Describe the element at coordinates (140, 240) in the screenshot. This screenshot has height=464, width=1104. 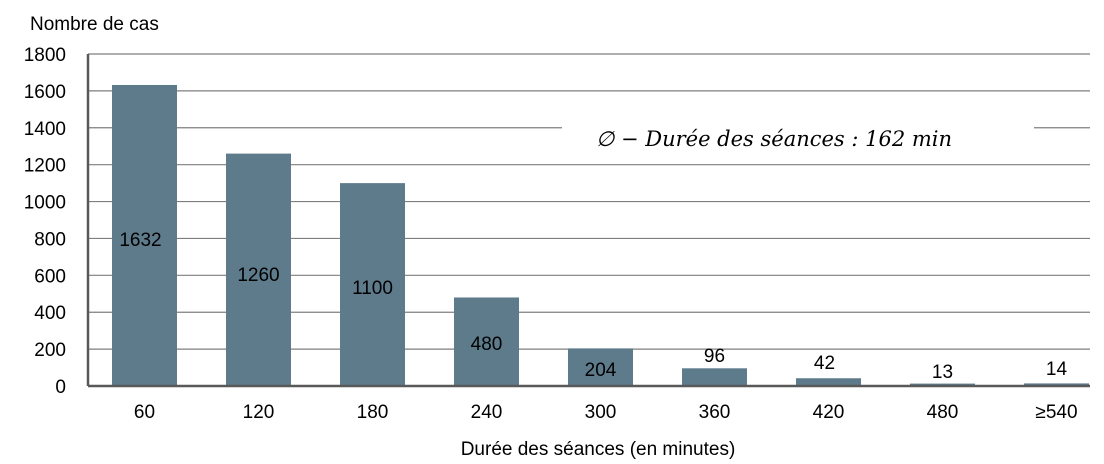
I see `data-label-60: 1632` at that location.